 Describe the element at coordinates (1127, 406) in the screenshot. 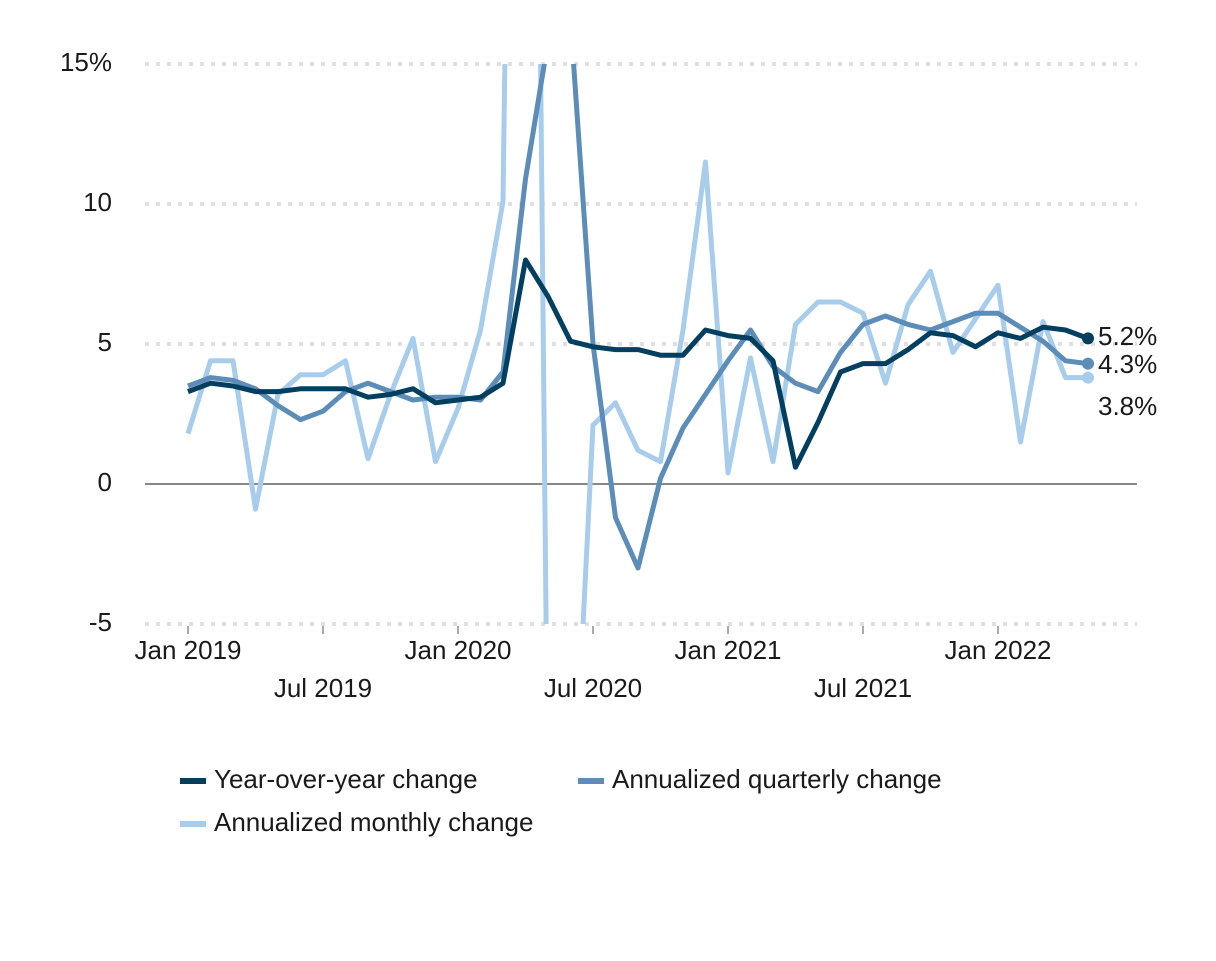

I see `end-label: 3.8%` at that location.